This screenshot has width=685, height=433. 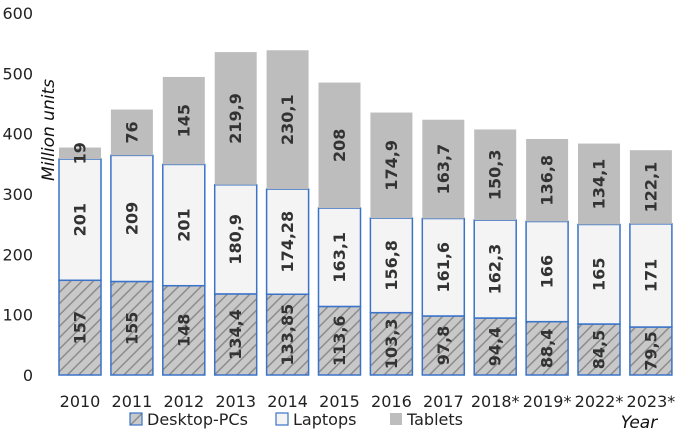 I want to click on value-label-tablets: 134,1, so click(x=599, y=184).